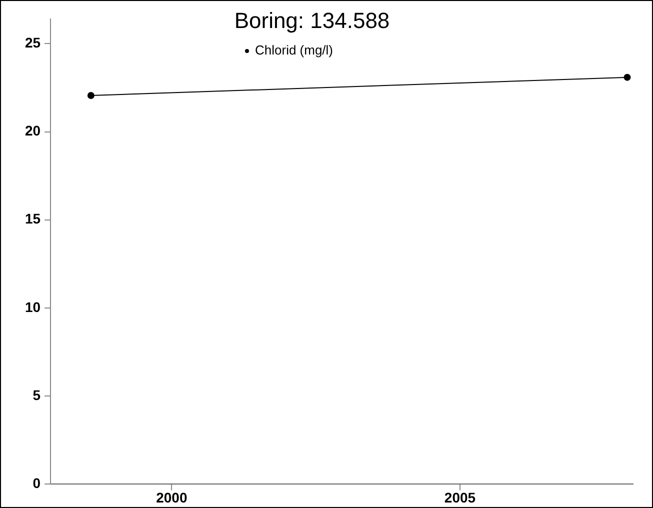  Describe the element at coordinates (36, 394) in the screenshot. I see `y-tick-label: 5` at that location.